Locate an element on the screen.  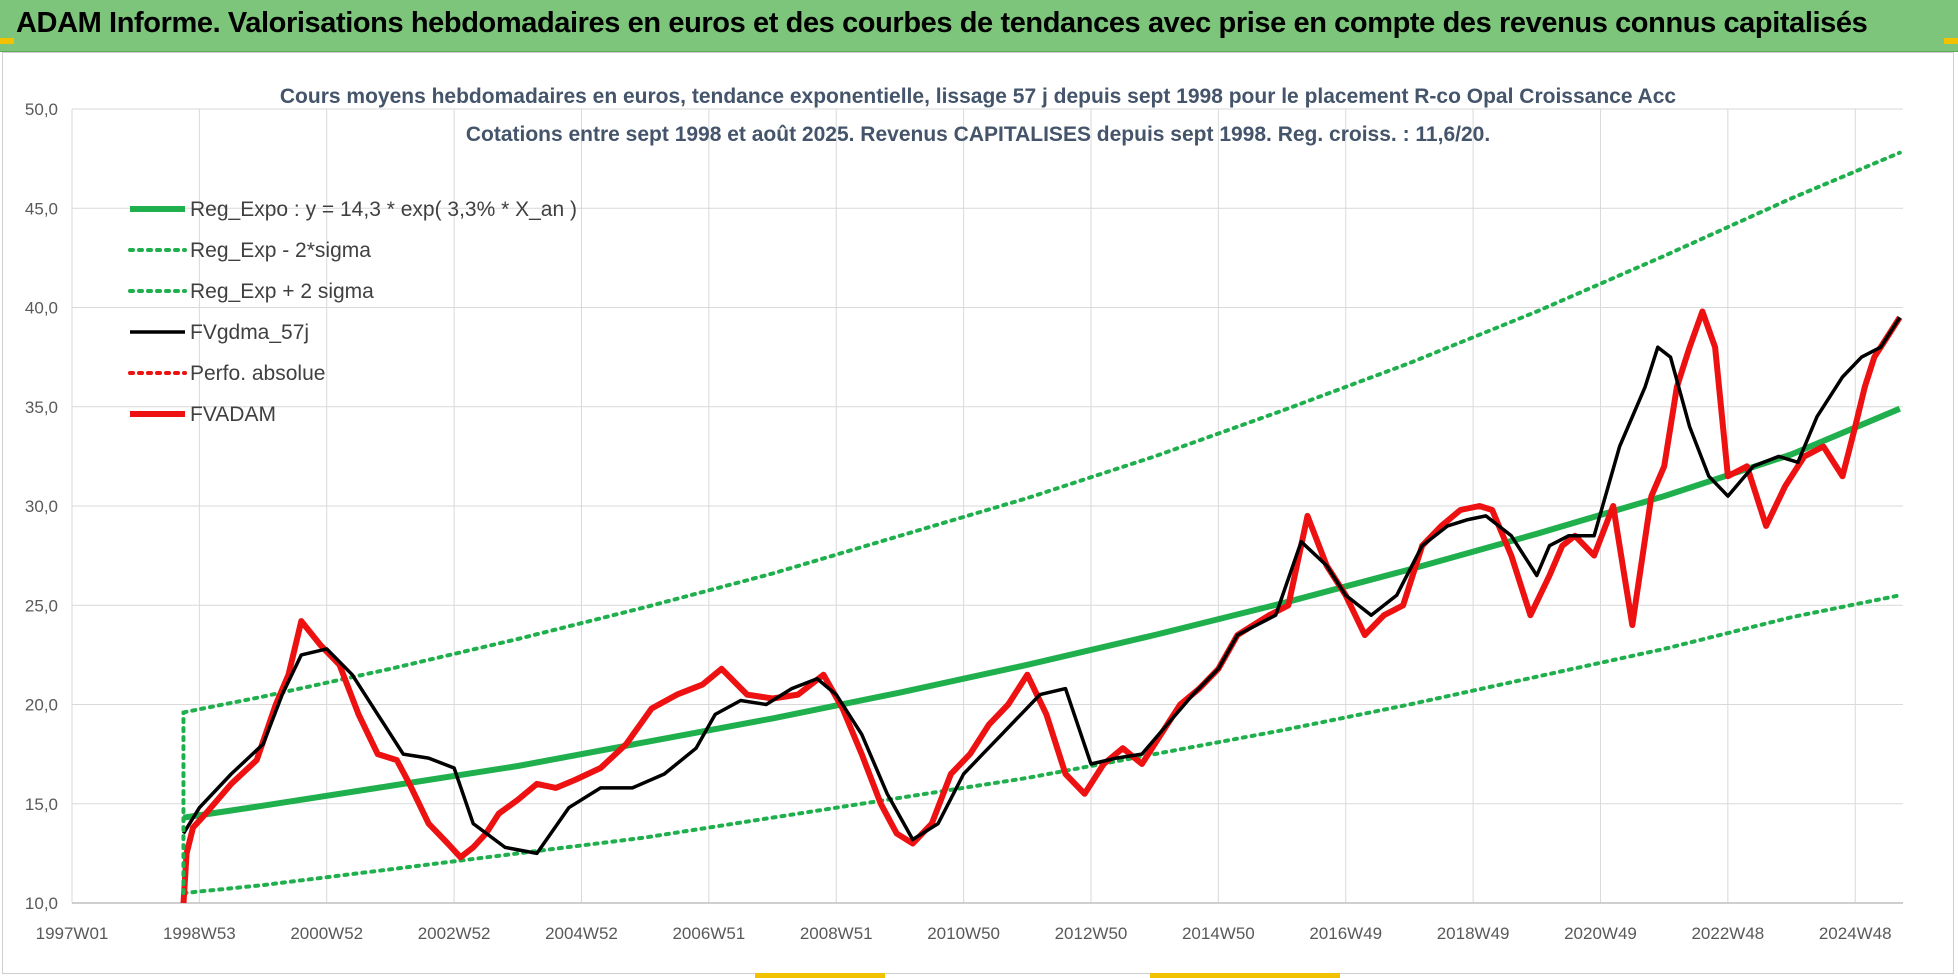
legend-label-0: Reg_Expo : y = 14,3 * exp( 3,3% * X_an ) is located at coordinates (383, 209).